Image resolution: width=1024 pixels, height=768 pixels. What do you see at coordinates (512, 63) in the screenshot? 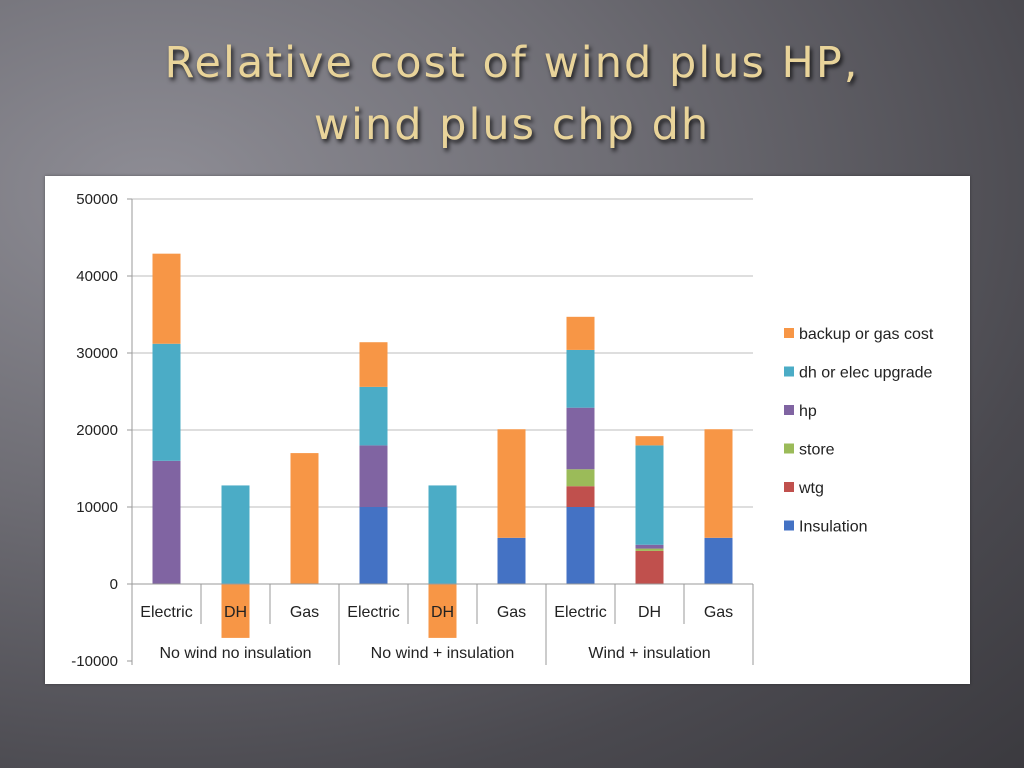
I see `slide-title-line1: Relative cost of wind plus HP,` at bounding box center [512, 63].